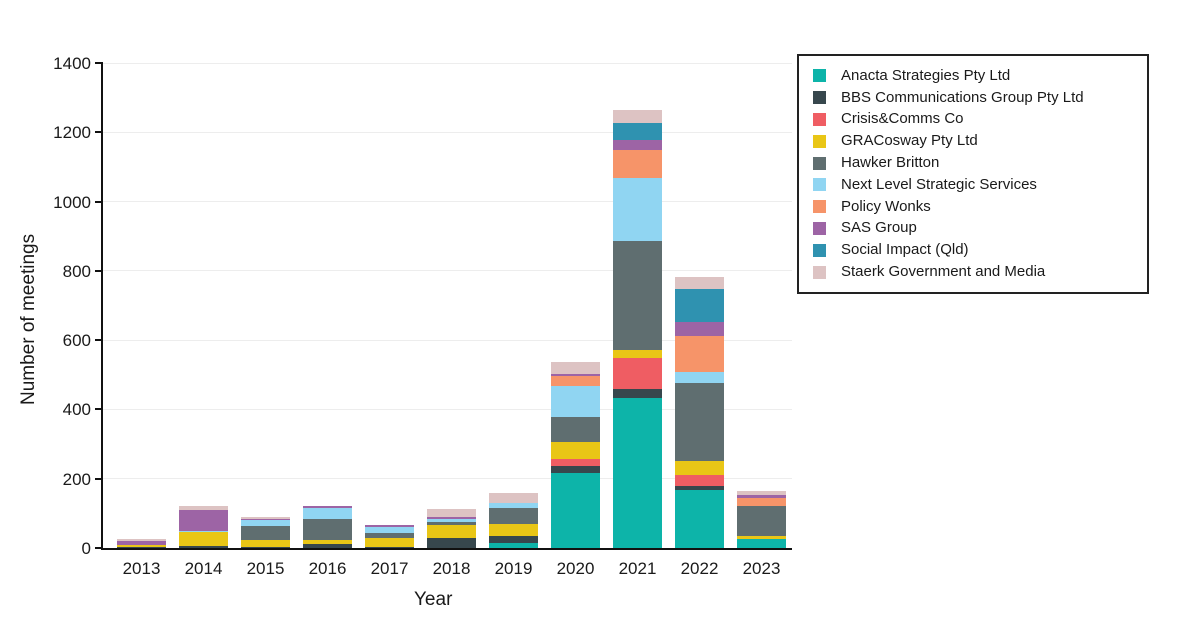 The width and height of the screenshot is (1200, 634). I want to click on y-tick-label-400: 400, so click(76, 410).